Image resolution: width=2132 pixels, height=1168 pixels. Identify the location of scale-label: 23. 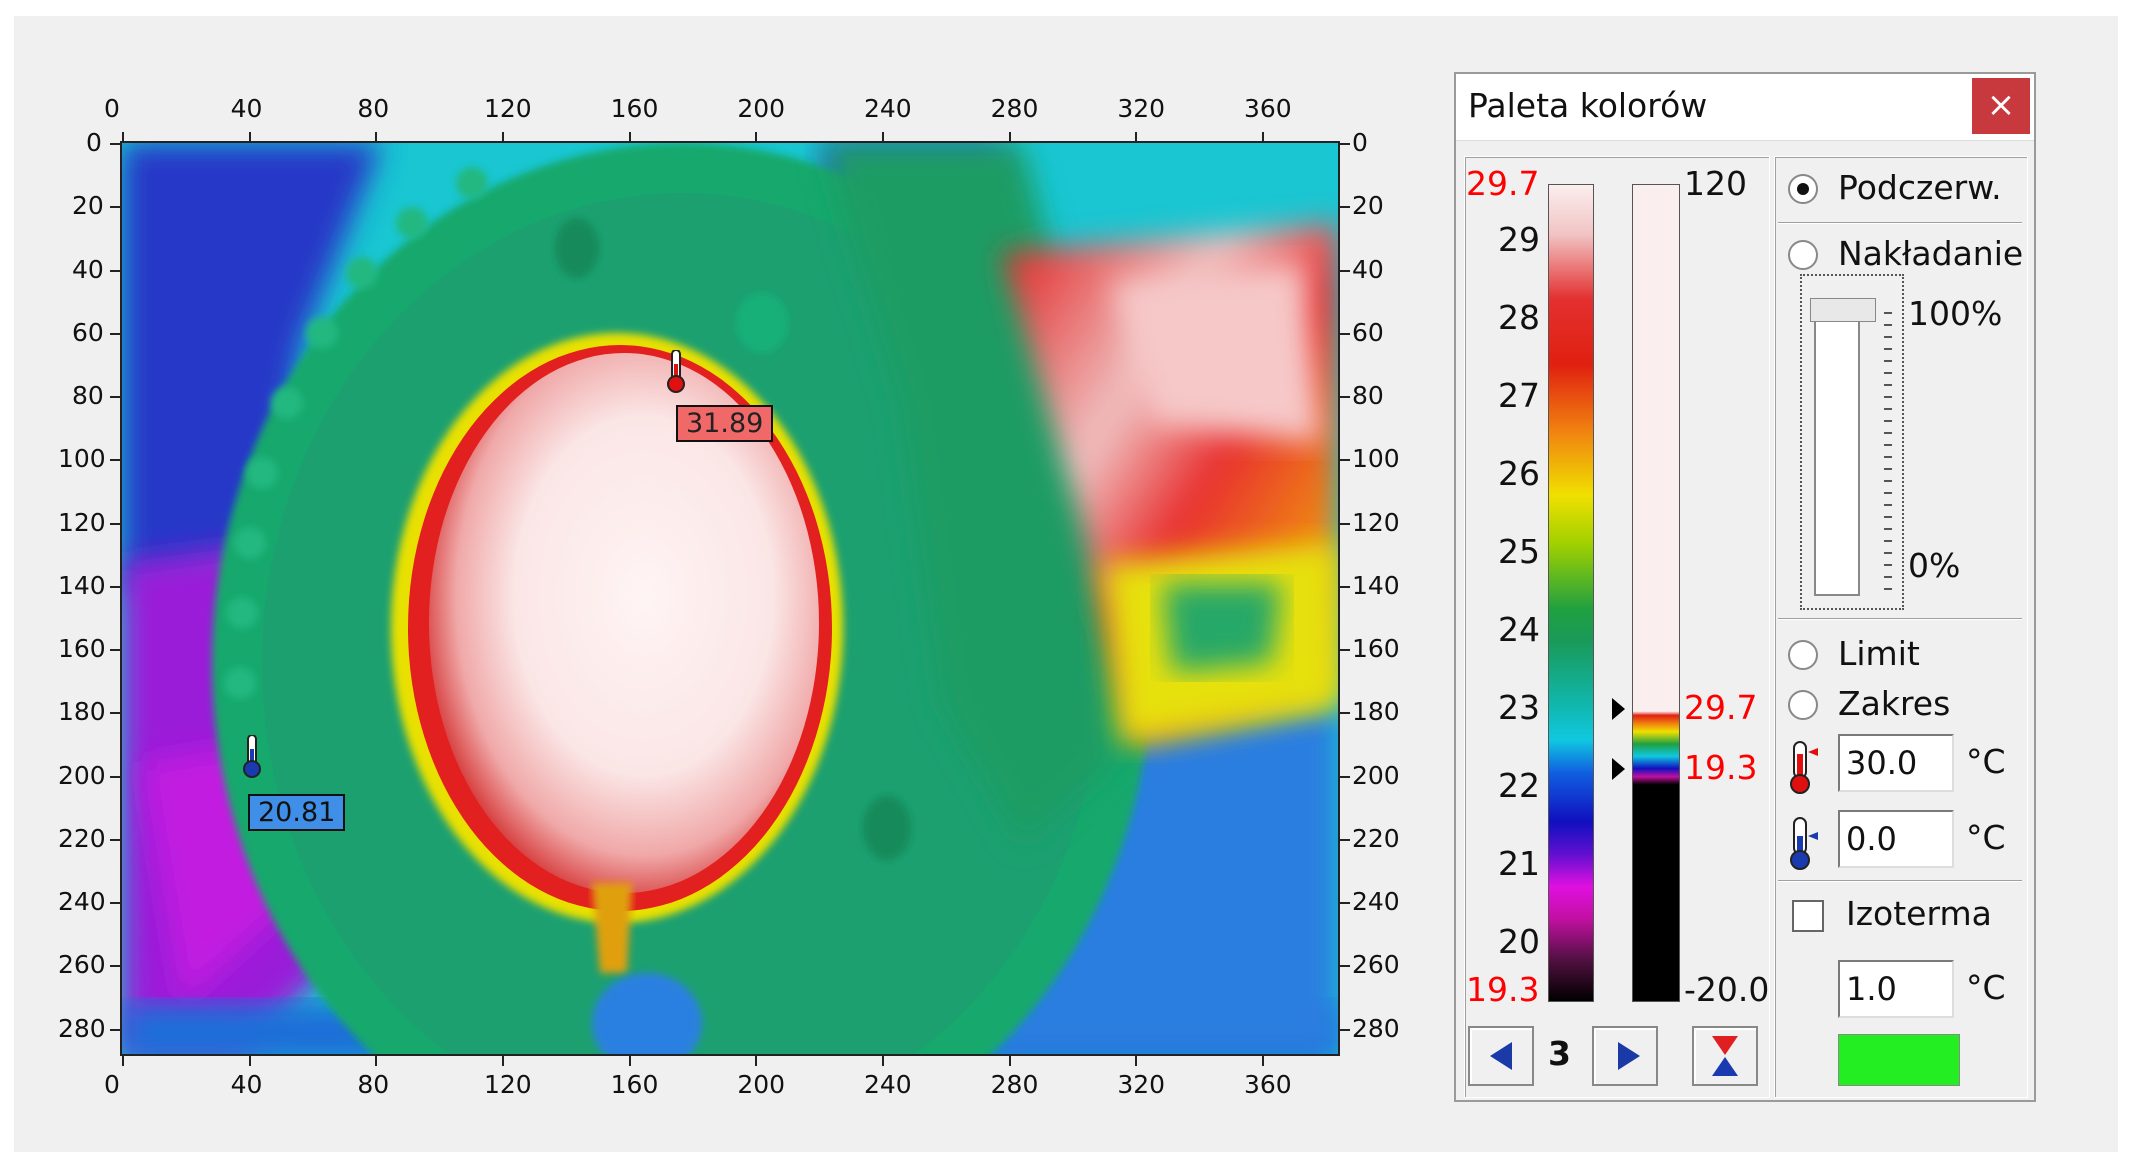
(1519, 707).